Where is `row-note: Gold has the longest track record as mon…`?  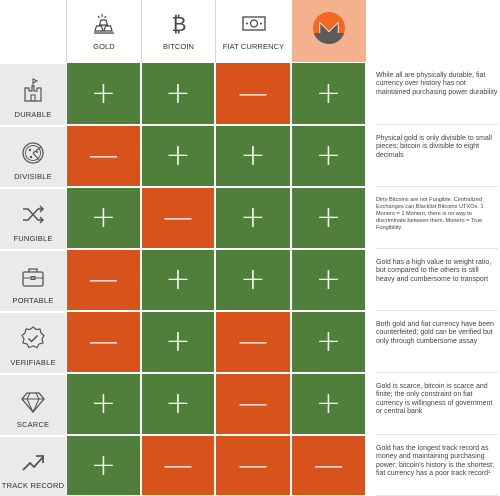
row-note: Gold has the longest track record as mon… is located at coordinates (437, 465).